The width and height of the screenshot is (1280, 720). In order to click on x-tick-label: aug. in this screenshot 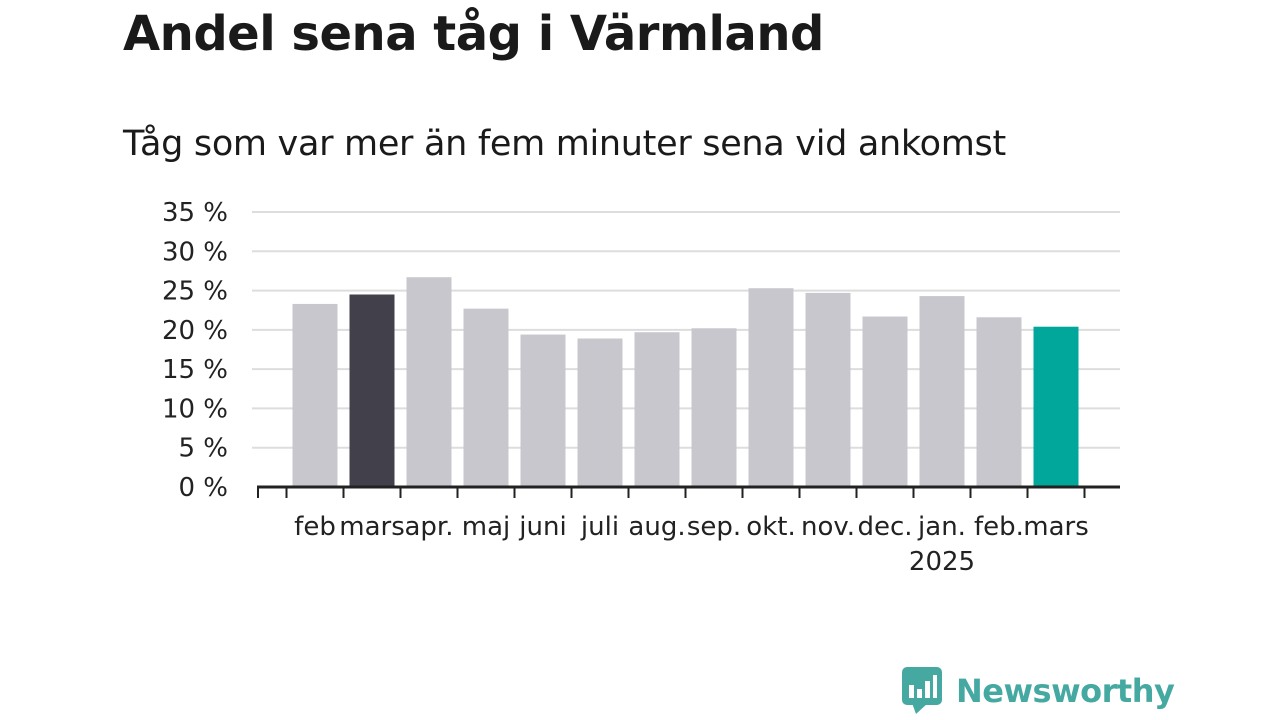, I will do `click(656, 527)`.